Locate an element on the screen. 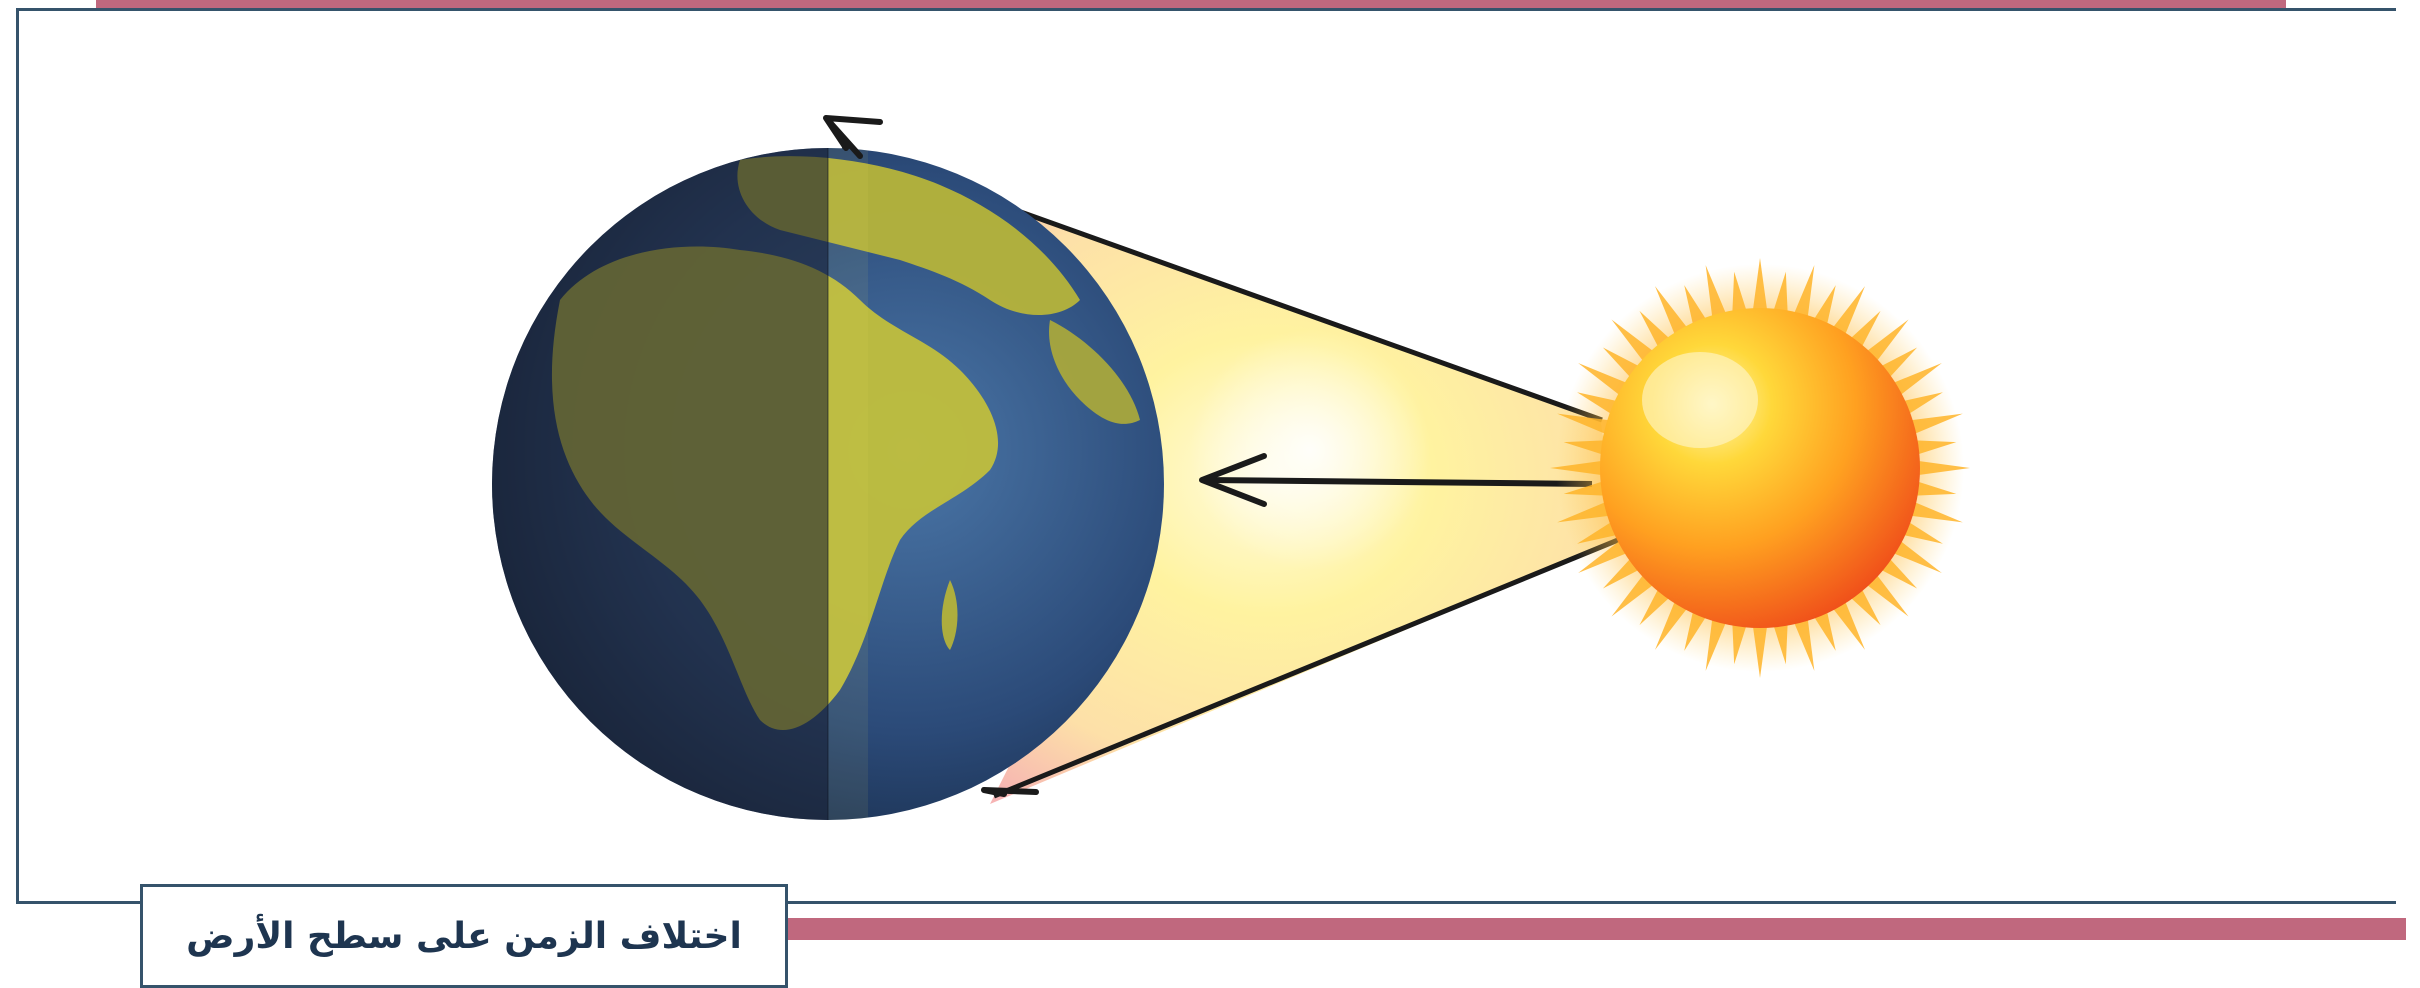  caption-box: اختلاف الزمن على سطح الأرض is located at coordinates (464, 936).